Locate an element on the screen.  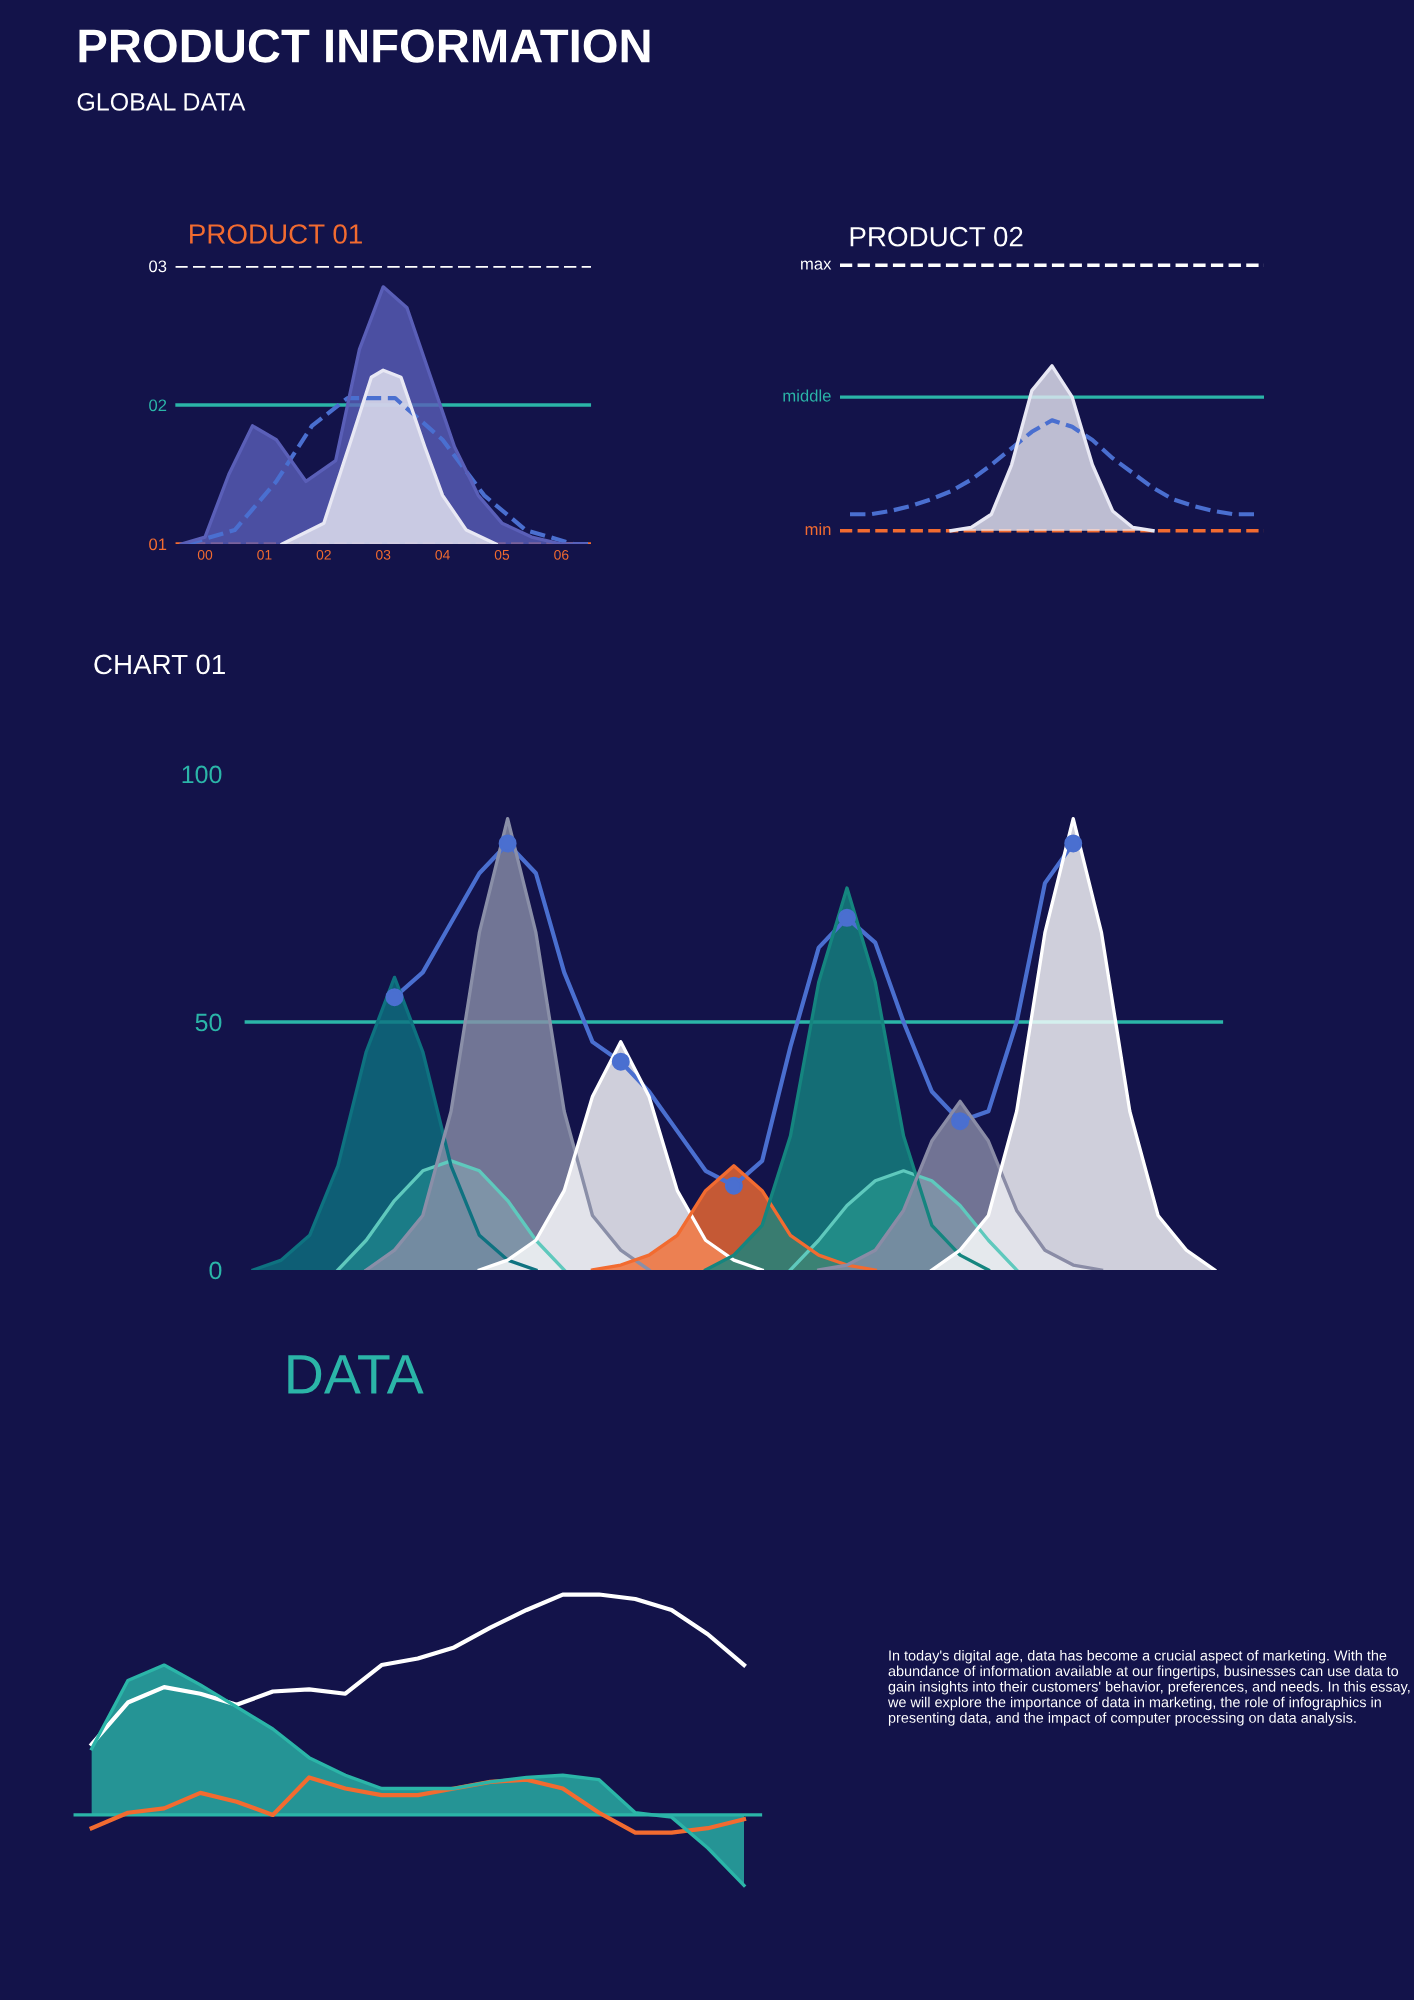
text: GLOBAL DATA is located at coordinates (161, 102).